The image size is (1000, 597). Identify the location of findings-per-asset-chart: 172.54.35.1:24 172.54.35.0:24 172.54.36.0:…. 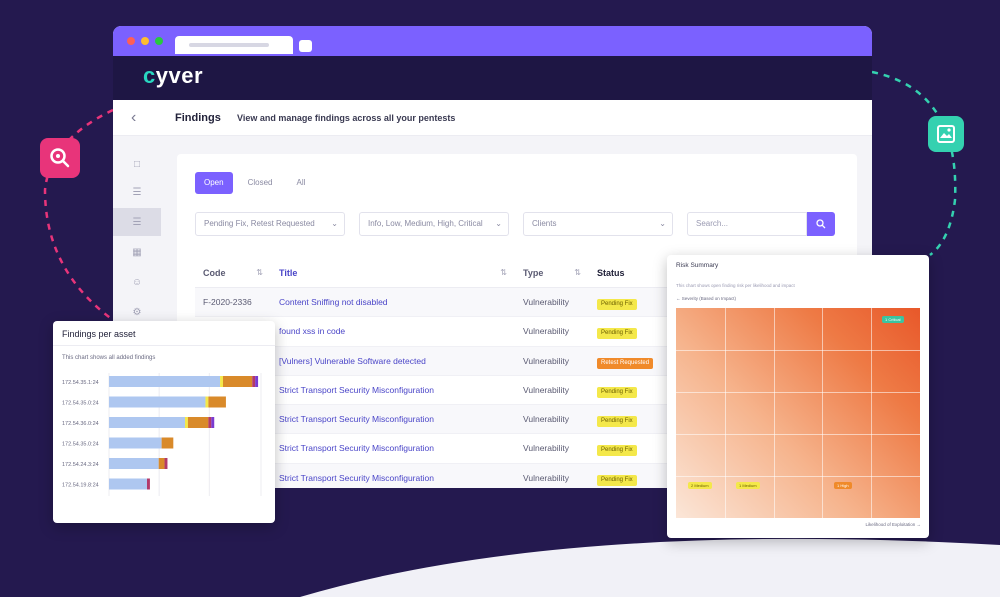
(162, 434).